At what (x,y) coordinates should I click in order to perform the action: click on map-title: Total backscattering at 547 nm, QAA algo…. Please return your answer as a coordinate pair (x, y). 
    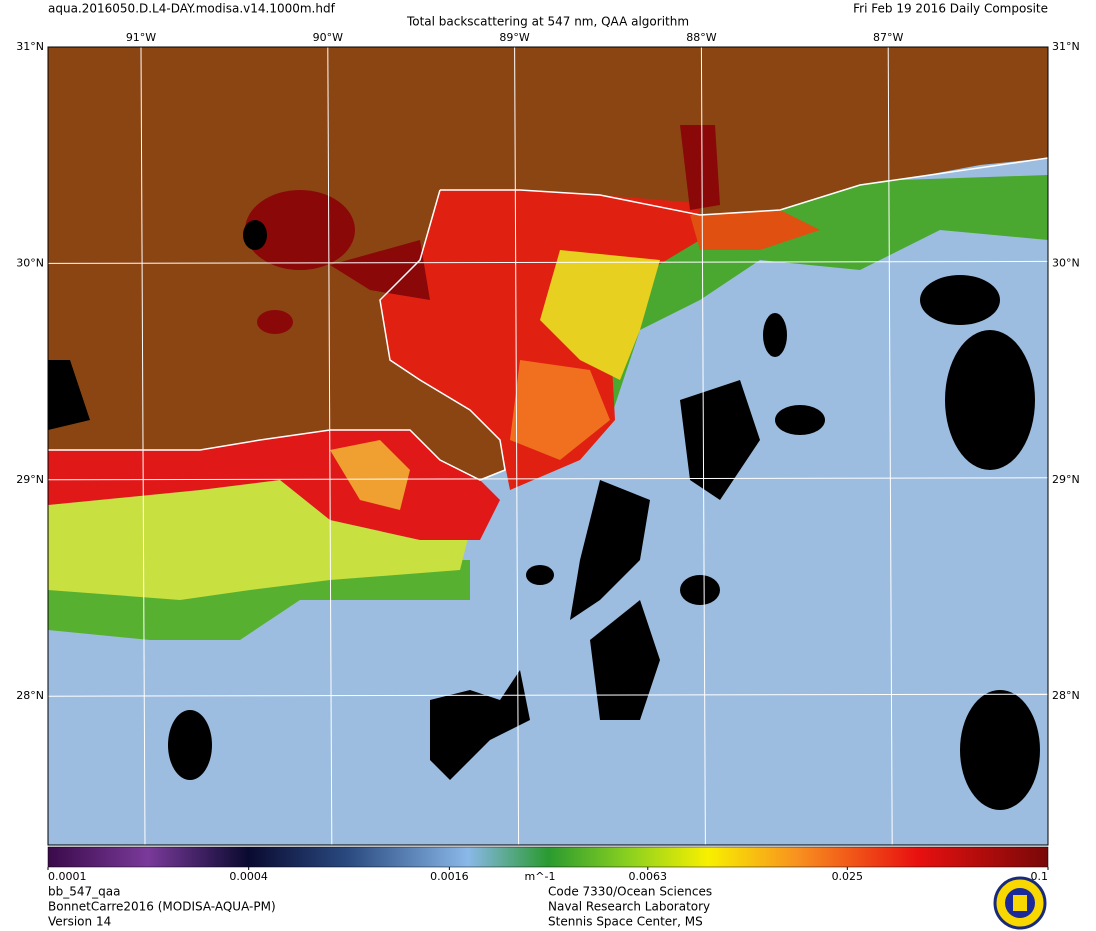
    Looking at the image, I should click on (547, 22).